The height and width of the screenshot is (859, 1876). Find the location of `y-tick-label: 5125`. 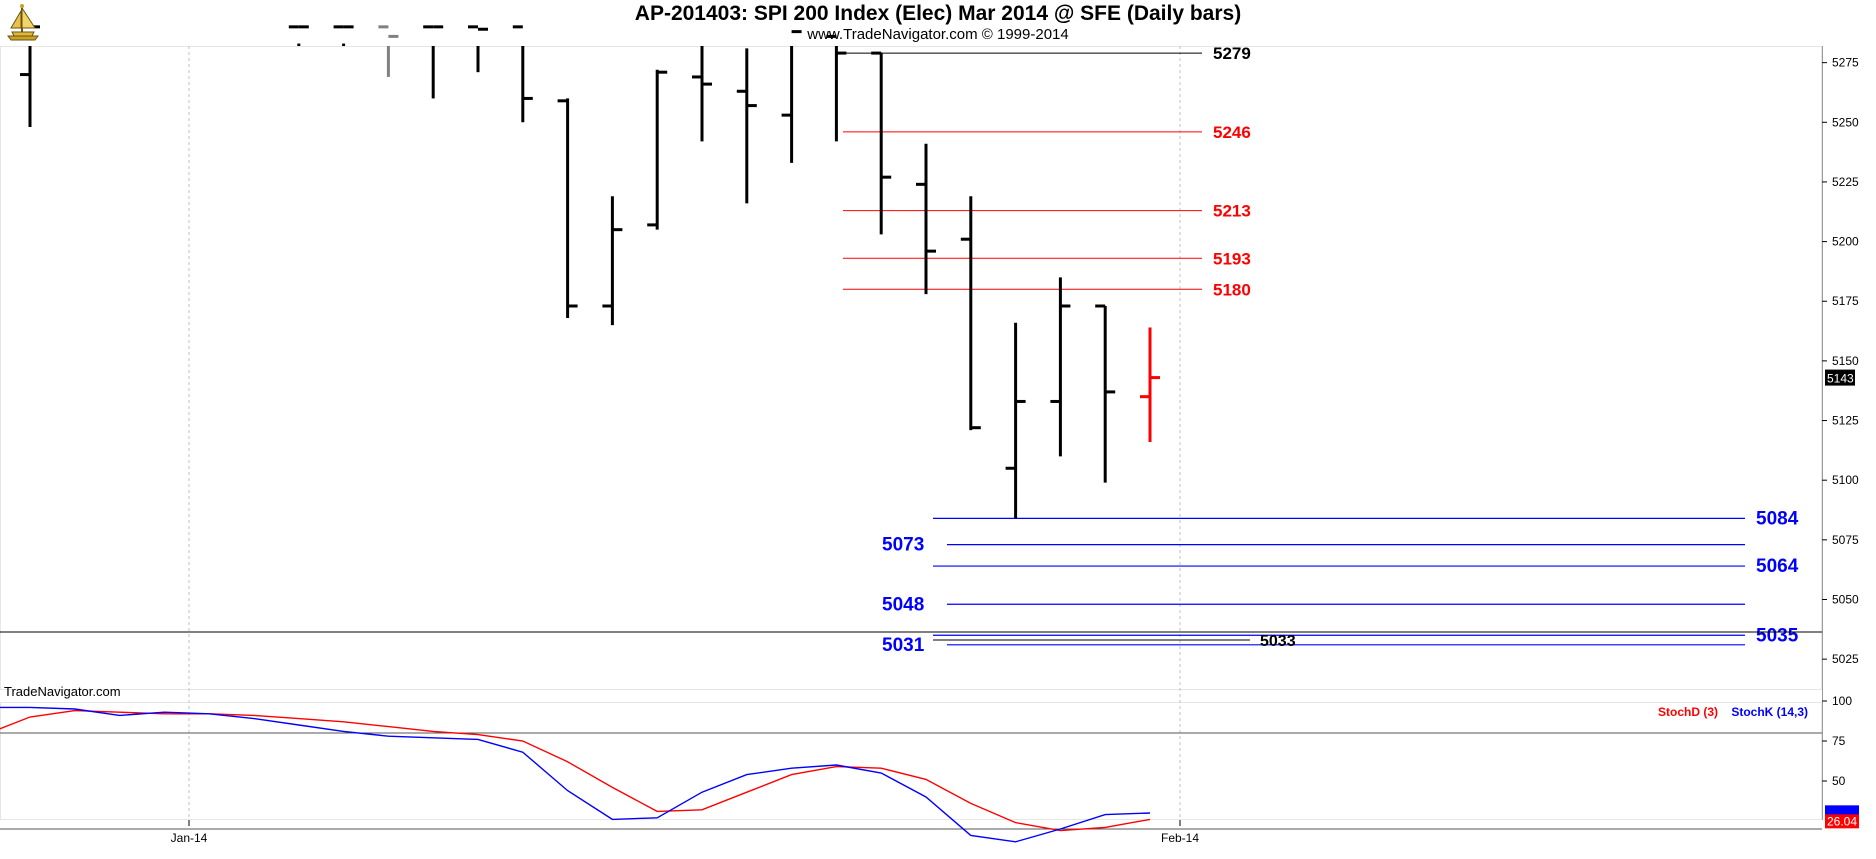

y-tick-label: 5125 is located at coordinates (1845, 421).